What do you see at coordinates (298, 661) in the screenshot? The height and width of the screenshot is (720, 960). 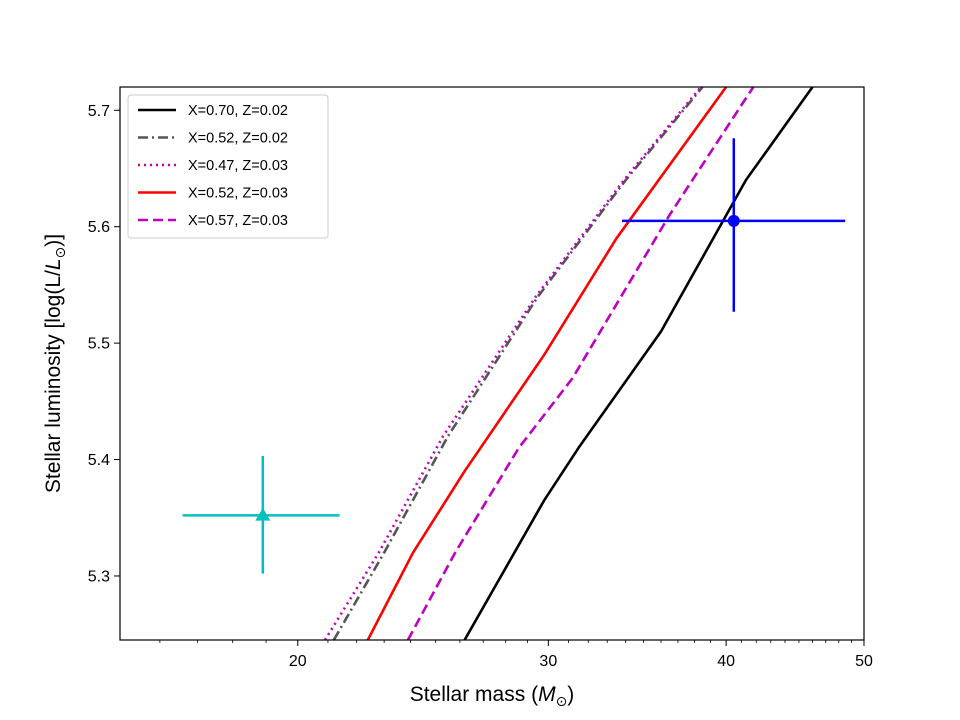 I see `x-tick-label-1: 20` at bounding box center [298, 661].